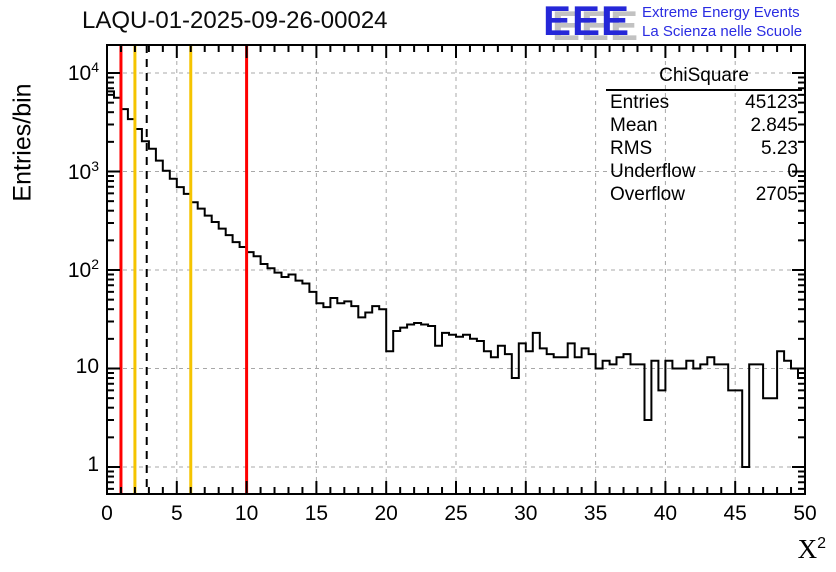 The height and width of the screenshot is (572, 836). Describe the element at coordinates (93, 464) in the screenshot. I see `y-tick-label-1e0: 1` at that location.